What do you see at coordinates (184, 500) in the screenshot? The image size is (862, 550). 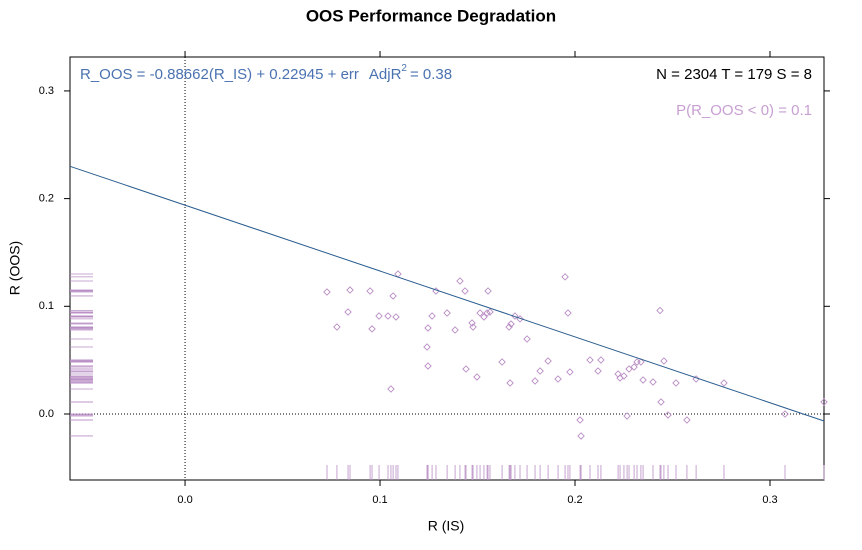 I see `x-tick-label: 0.0` at bounding box center [184, 500].